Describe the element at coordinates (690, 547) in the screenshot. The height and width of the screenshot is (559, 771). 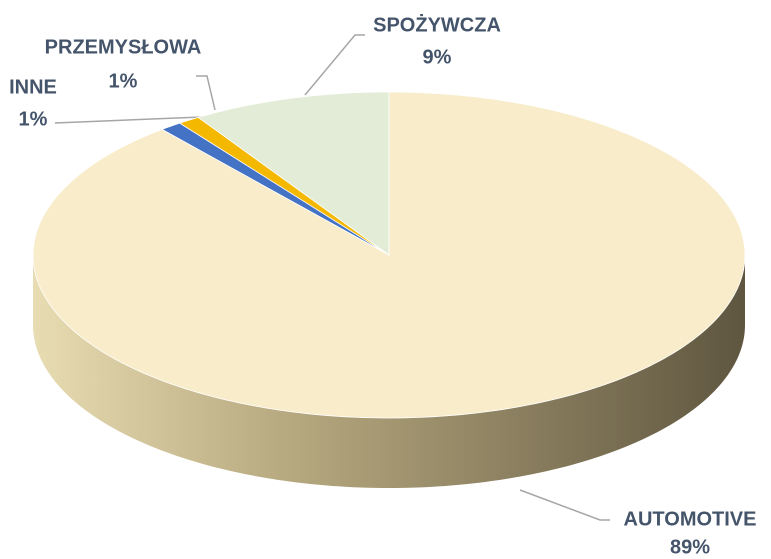
I see `value-label: 89%` at that location.